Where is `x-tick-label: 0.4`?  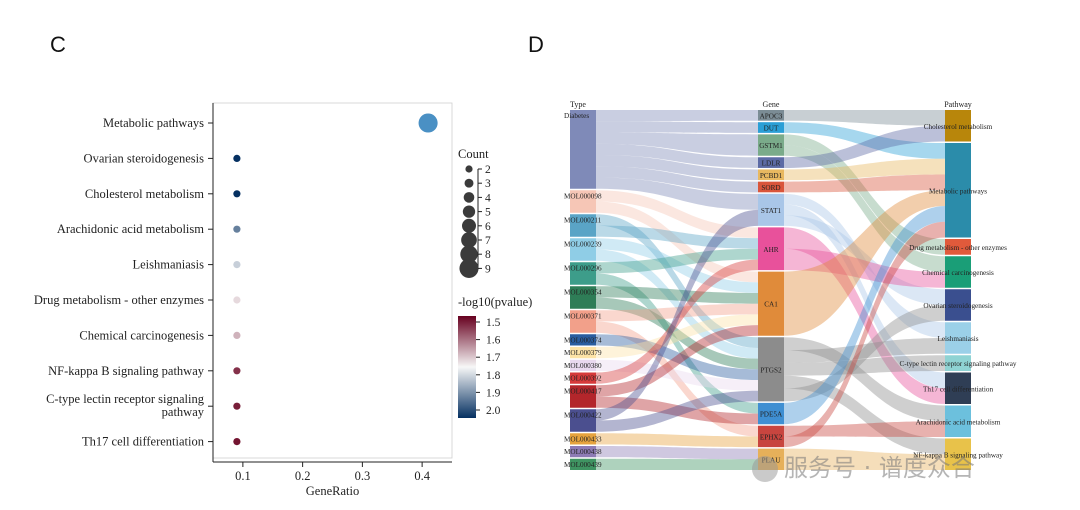 x-tick-label: 0.4 is located at coordinates (422, 476).